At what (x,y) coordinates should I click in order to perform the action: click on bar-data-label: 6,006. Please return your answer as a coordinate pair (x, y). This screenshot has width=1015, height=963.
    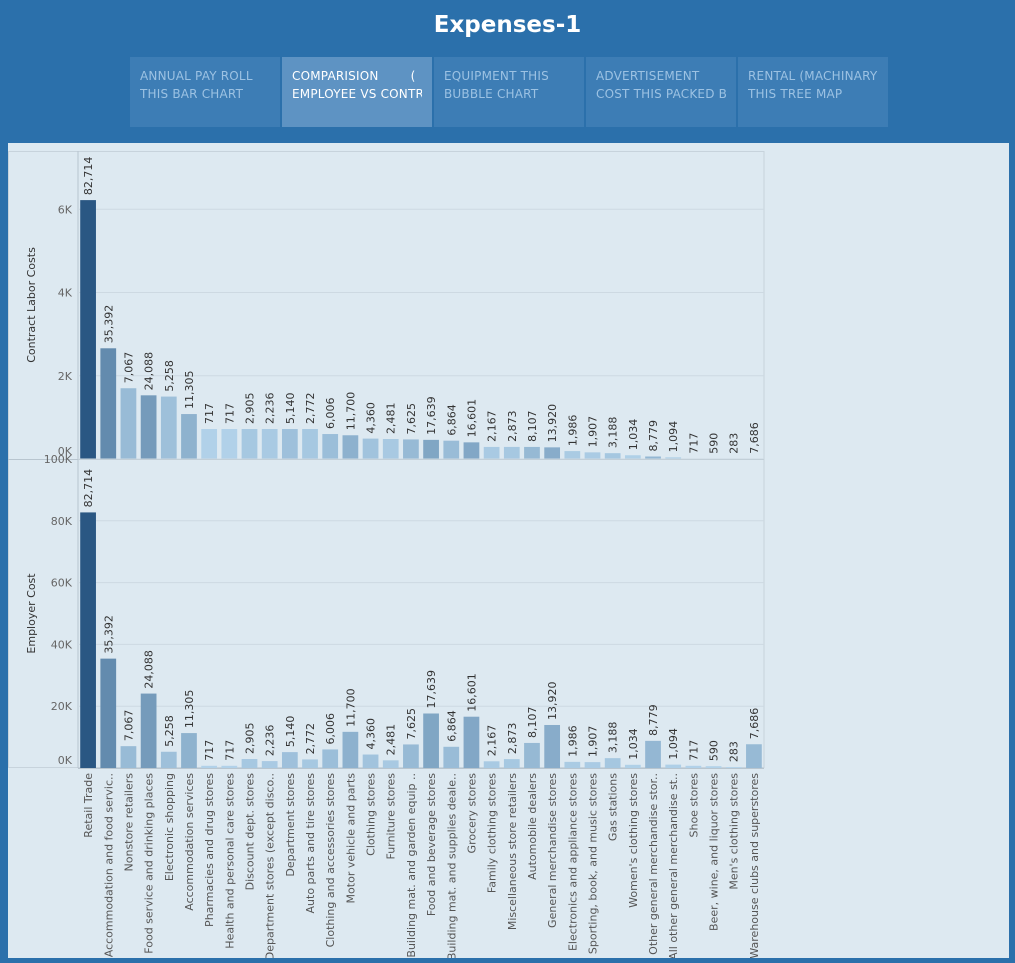
    Looking at the image, I should click on (330, 414).